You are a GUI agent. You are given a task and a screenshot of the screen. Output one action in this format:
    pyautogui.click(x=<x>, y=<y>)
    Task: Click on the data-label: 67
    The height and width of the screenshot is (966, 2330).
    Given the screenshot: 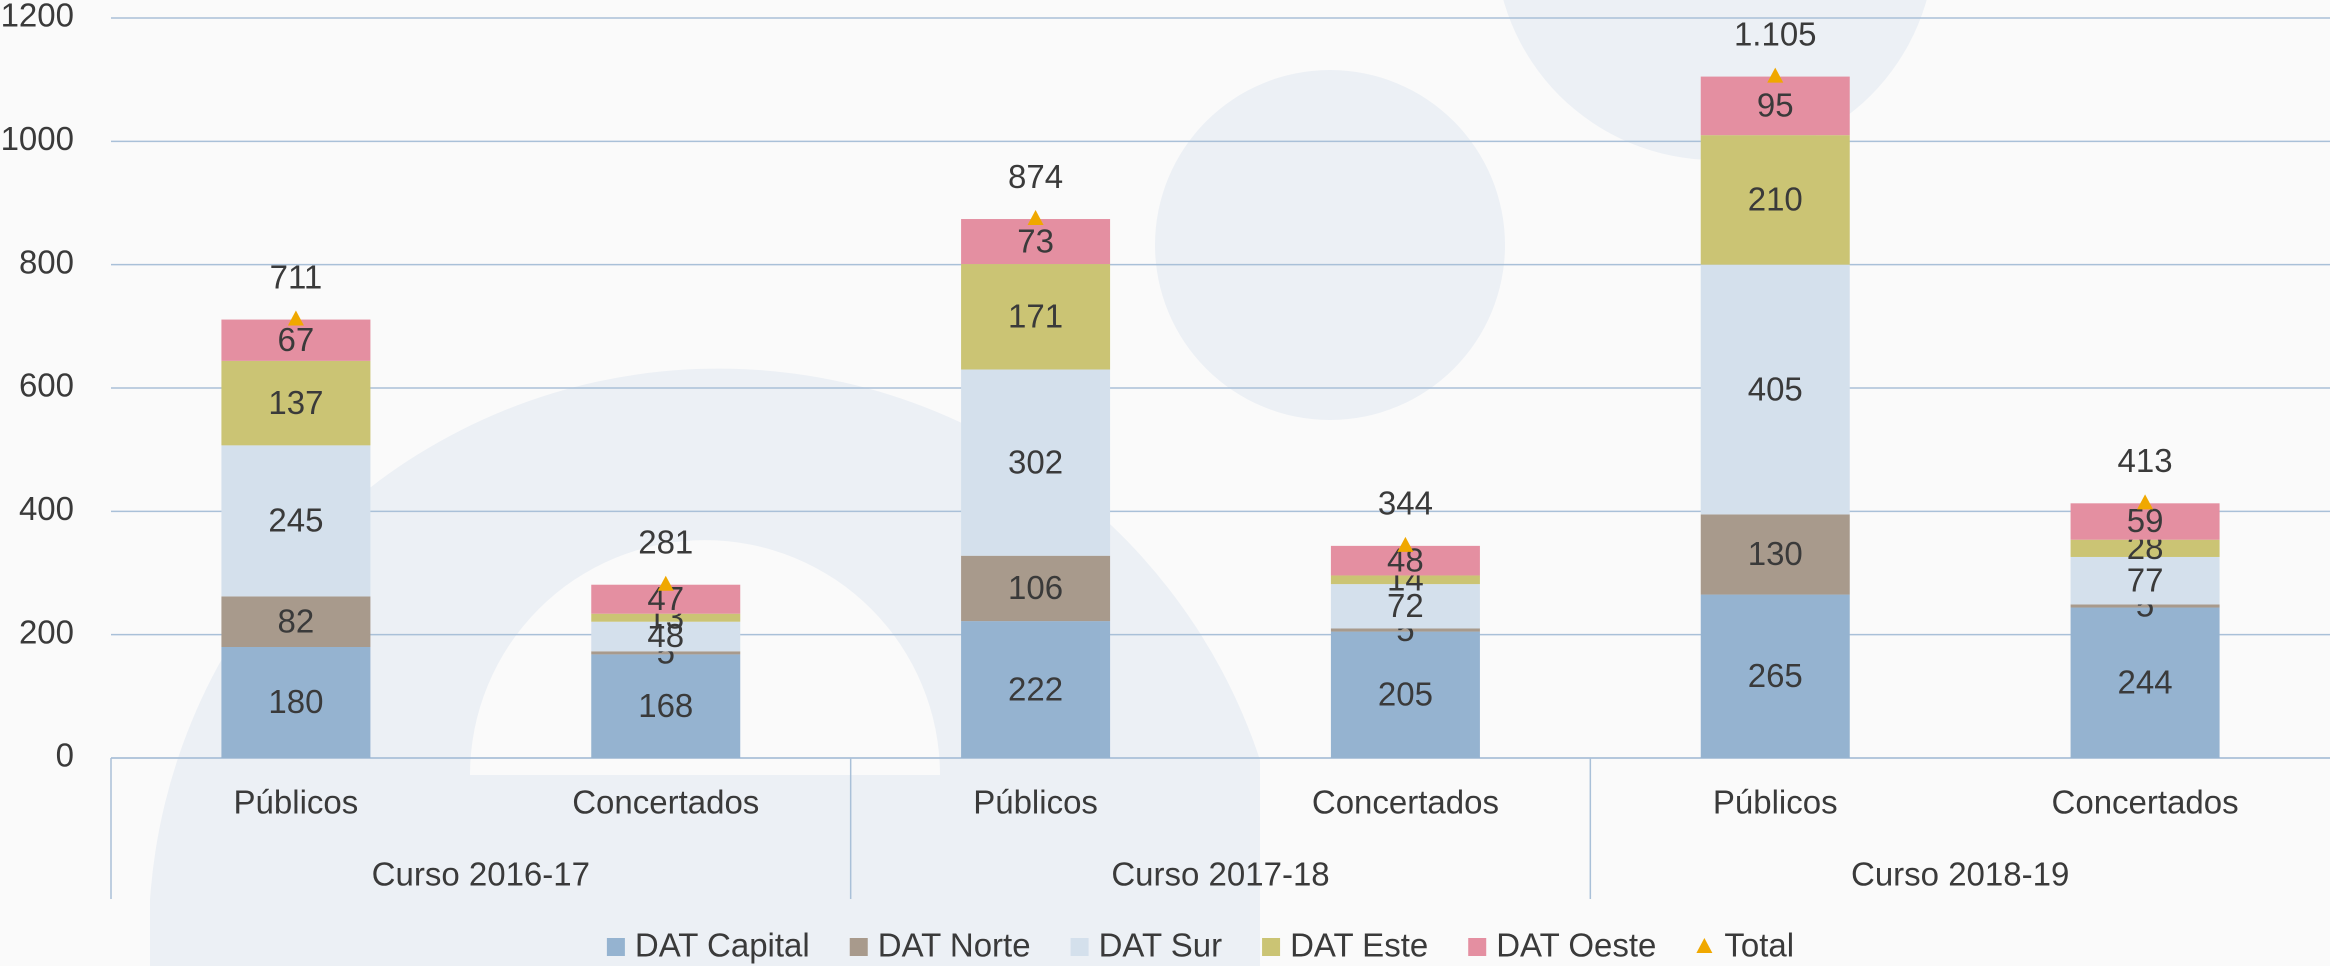 What is the action you would take?
    pyautogui.click(x=296, y=339)
    